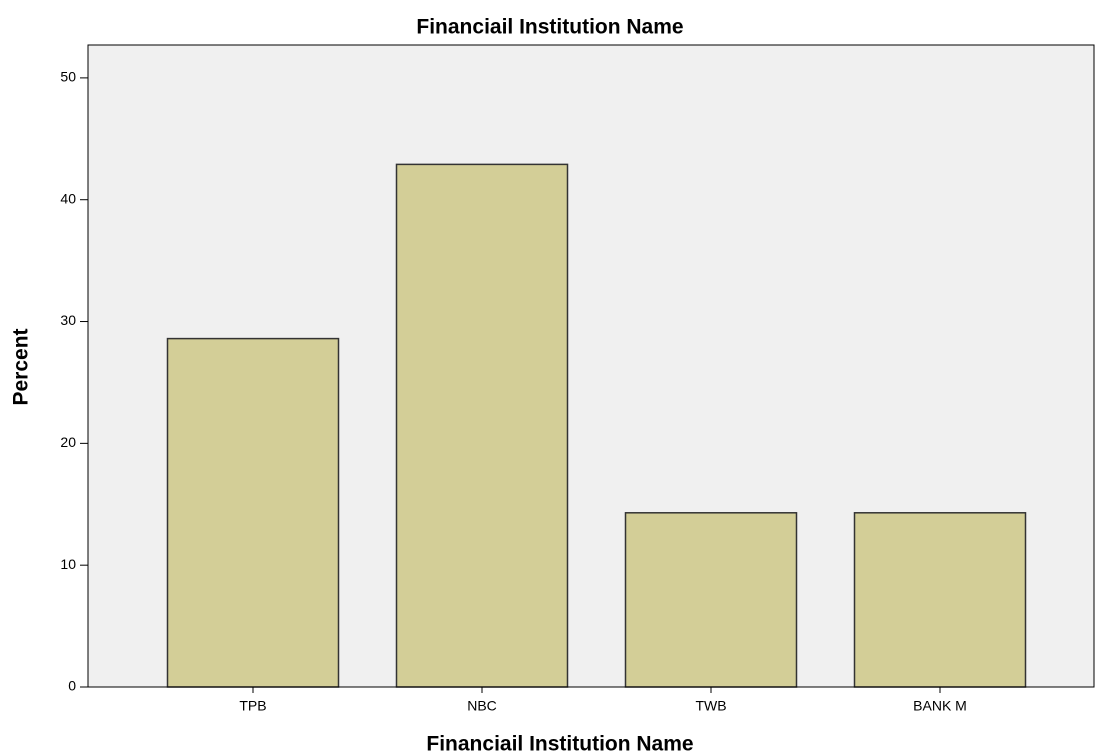 Image resolution: width=1095 pixels, height=756 pixels. I want to click on y-tick-label: 30, so click(68, 320).